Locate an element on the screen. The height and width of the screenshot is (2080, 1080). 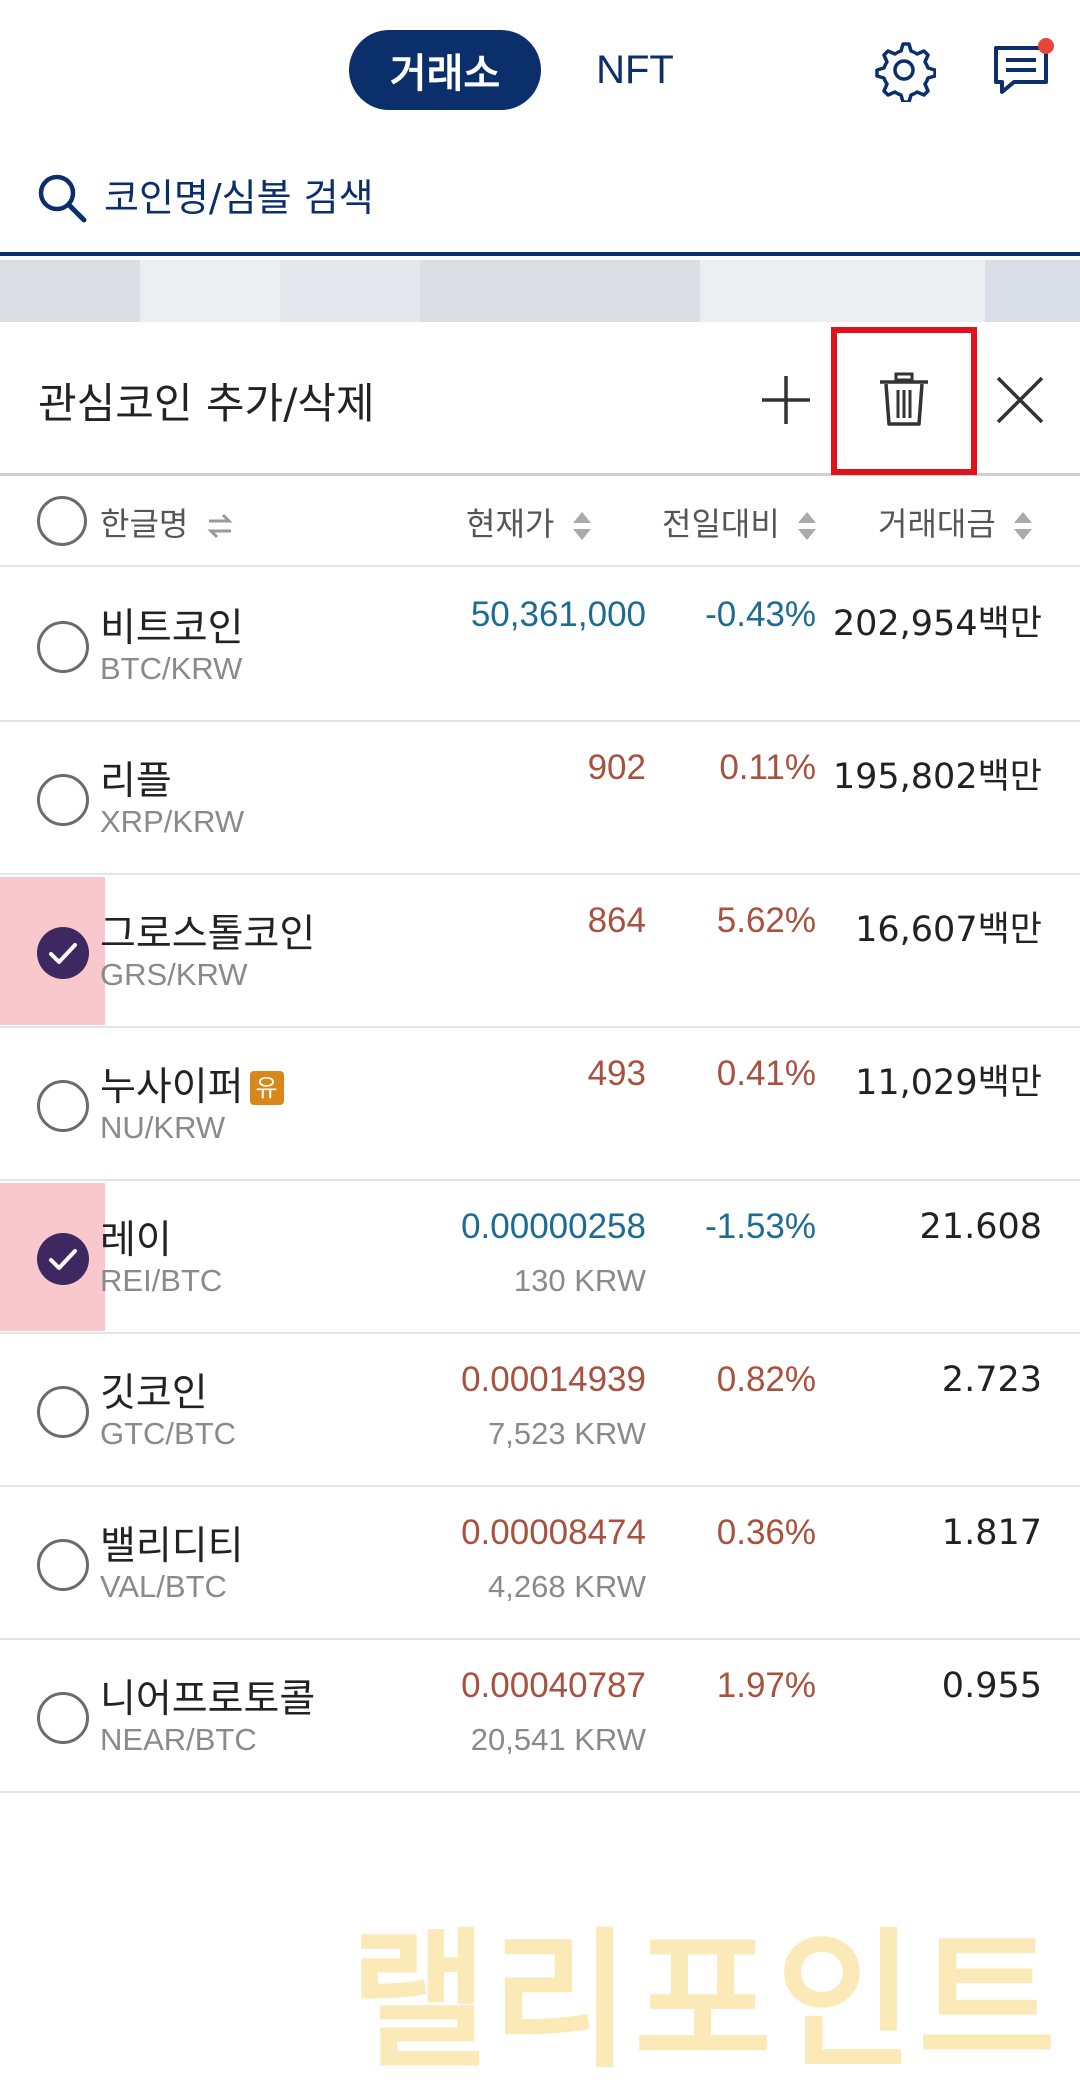
plus-icon is located at coordinates (786, 400).